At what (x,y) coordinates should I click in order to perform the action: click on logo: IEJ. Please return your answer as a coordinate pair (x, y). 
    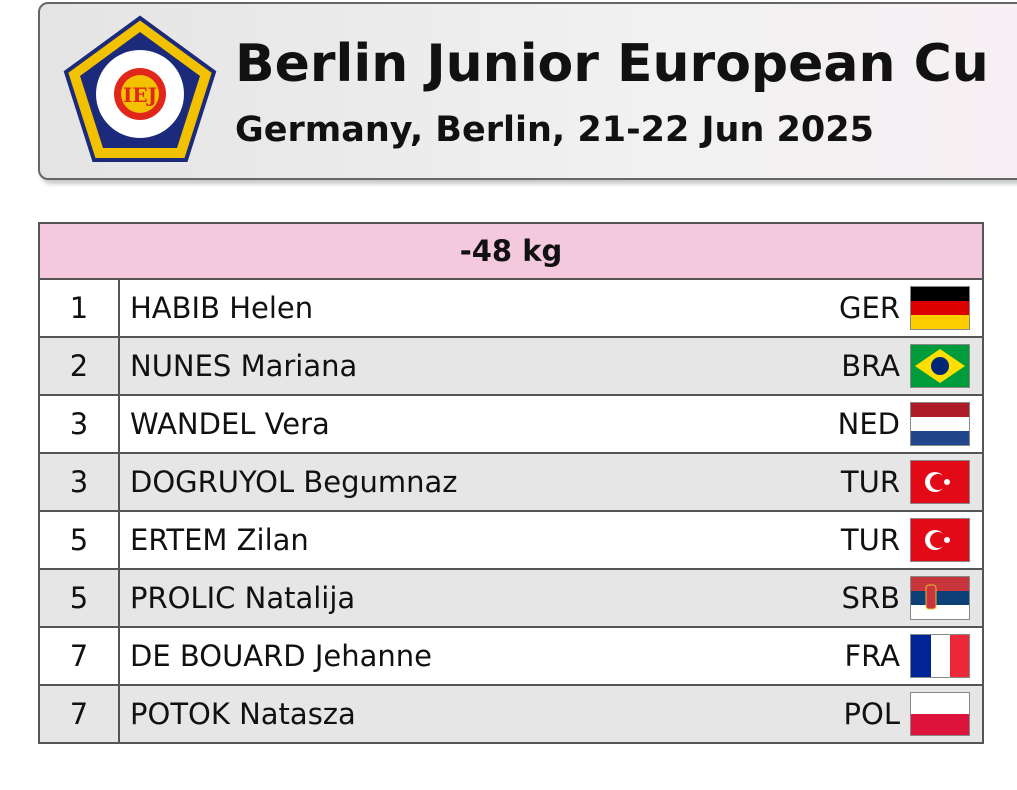
    Looking at the image, I should click on (140, 88).